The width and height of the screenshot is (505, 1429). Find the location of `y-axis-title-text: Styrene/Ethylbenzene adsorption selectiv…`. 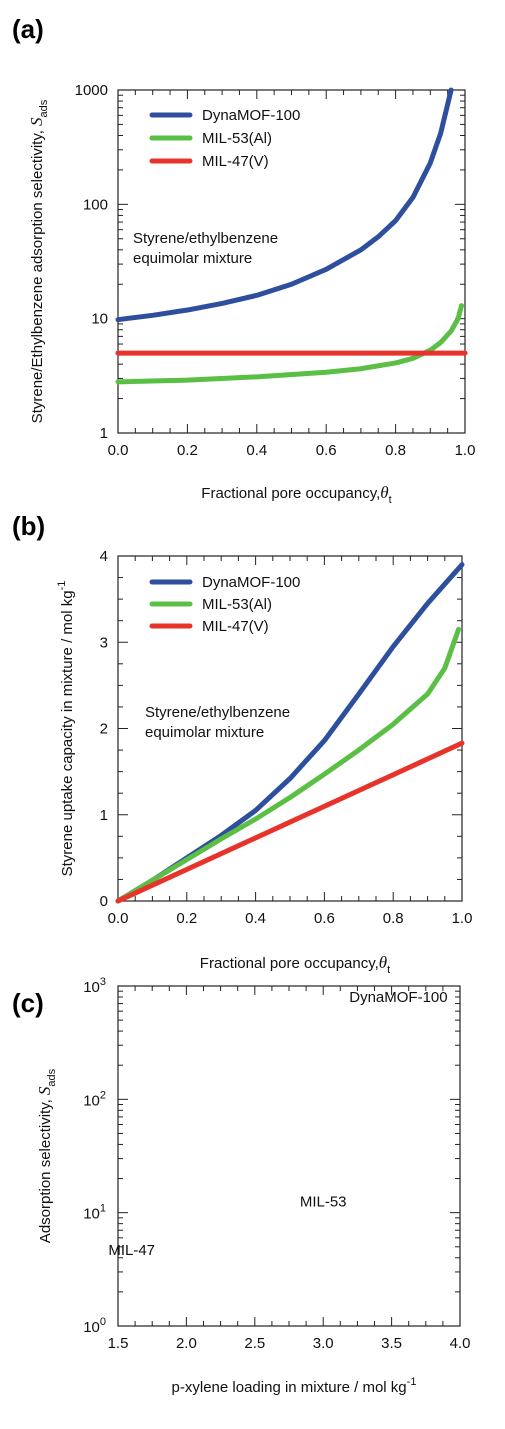

y-axis-title-text: Styrene/Ethylbenzene adsorption selectiv… is located at coordinates (37, 274).